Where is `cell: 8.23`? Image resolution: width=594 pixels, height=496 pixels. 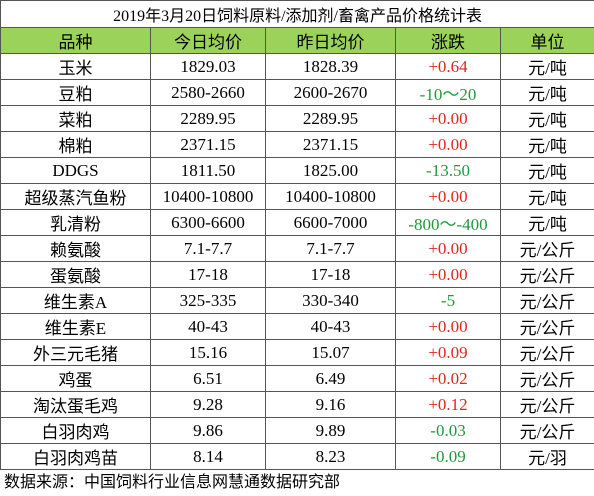
cell: 8.23 is located at coordinates (330, 456).